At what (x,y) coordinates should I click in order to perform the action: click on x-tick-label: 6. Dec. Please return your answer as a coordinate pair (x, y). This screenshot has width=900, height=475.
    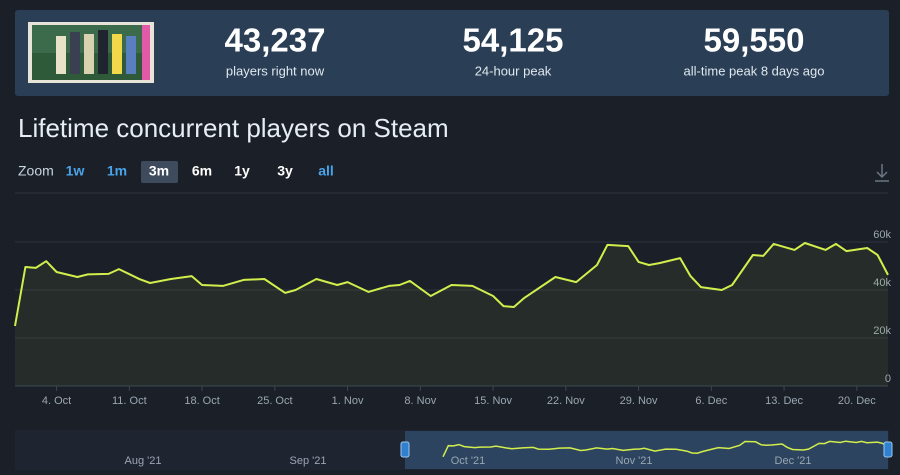
    Looking at the image, I should click on (711, 401).